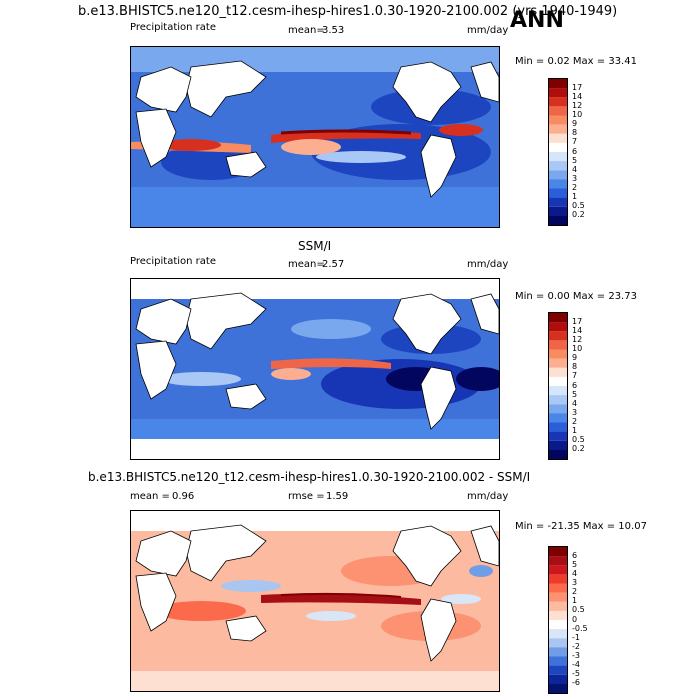 This screenshot has width=700, height=700. I want to click on panel2-map, so click(315, 369).